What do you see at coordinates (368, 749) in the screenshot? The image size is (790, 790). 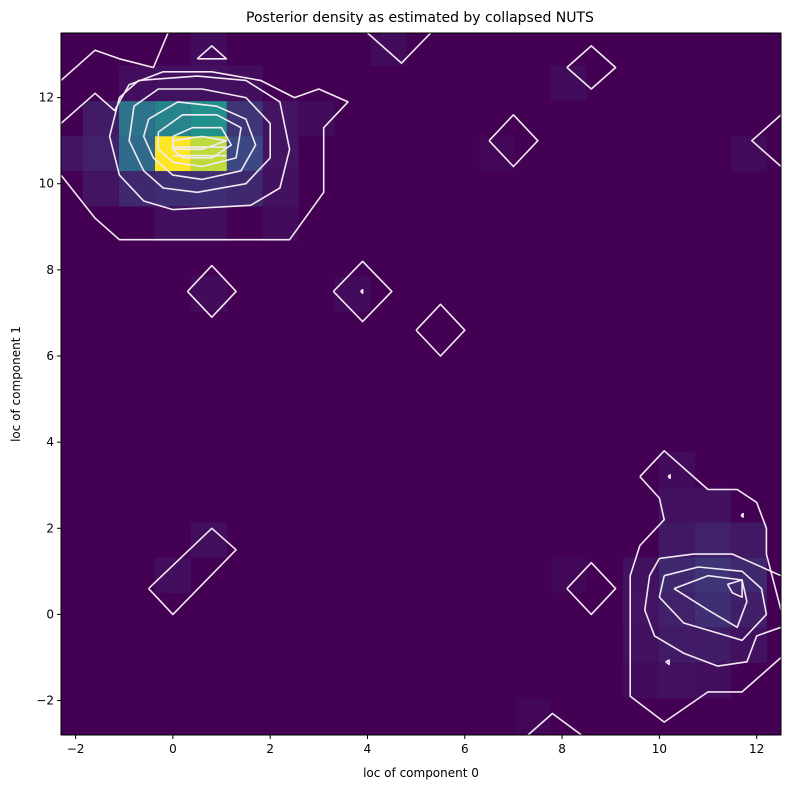 I see `x-tick-label: 4` at bounding box center [368, 749].